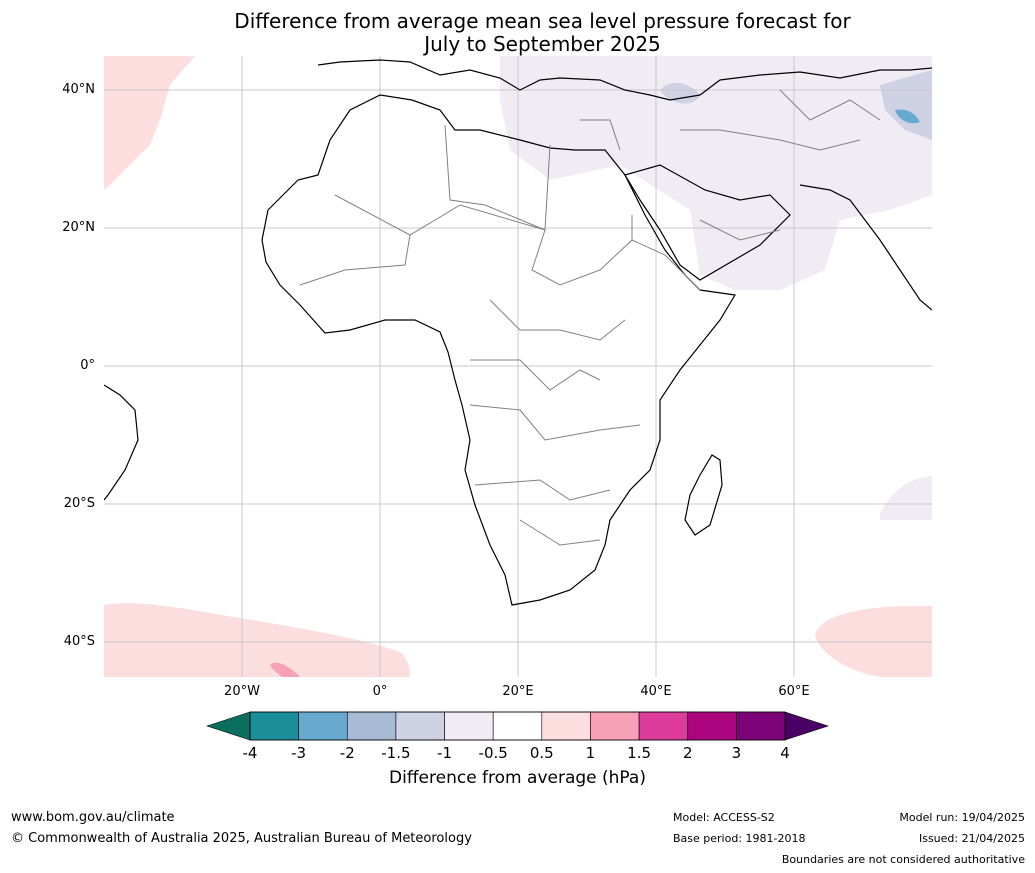 Image resolution: width=1035 pixels, height=873 pixels. Describe the element at coordinates (228, 726) in the screenshot. I see `colorbar-extend-low` at that location.